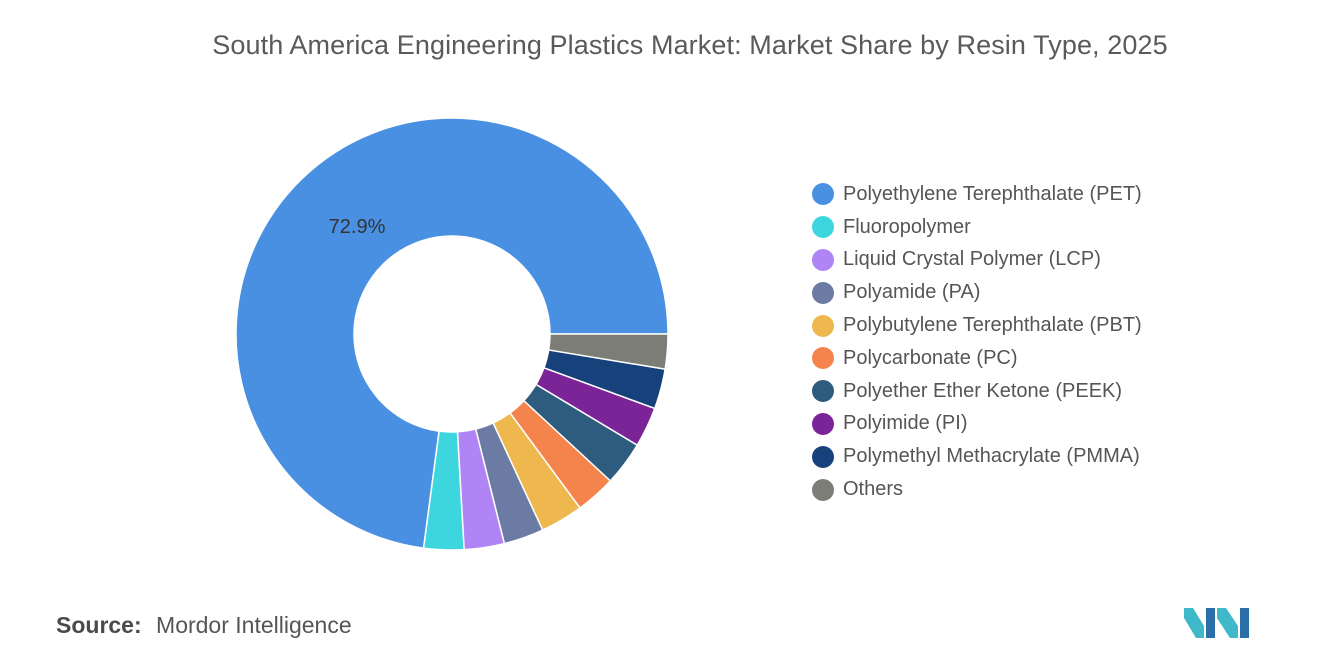 Image resolution: width=1320 pixels, height=665 pixels. What do you see at coordinates (977, 227) in the screenshot?
I see `legend-item: Fluoropolymer` at bounding box center [977, 227].